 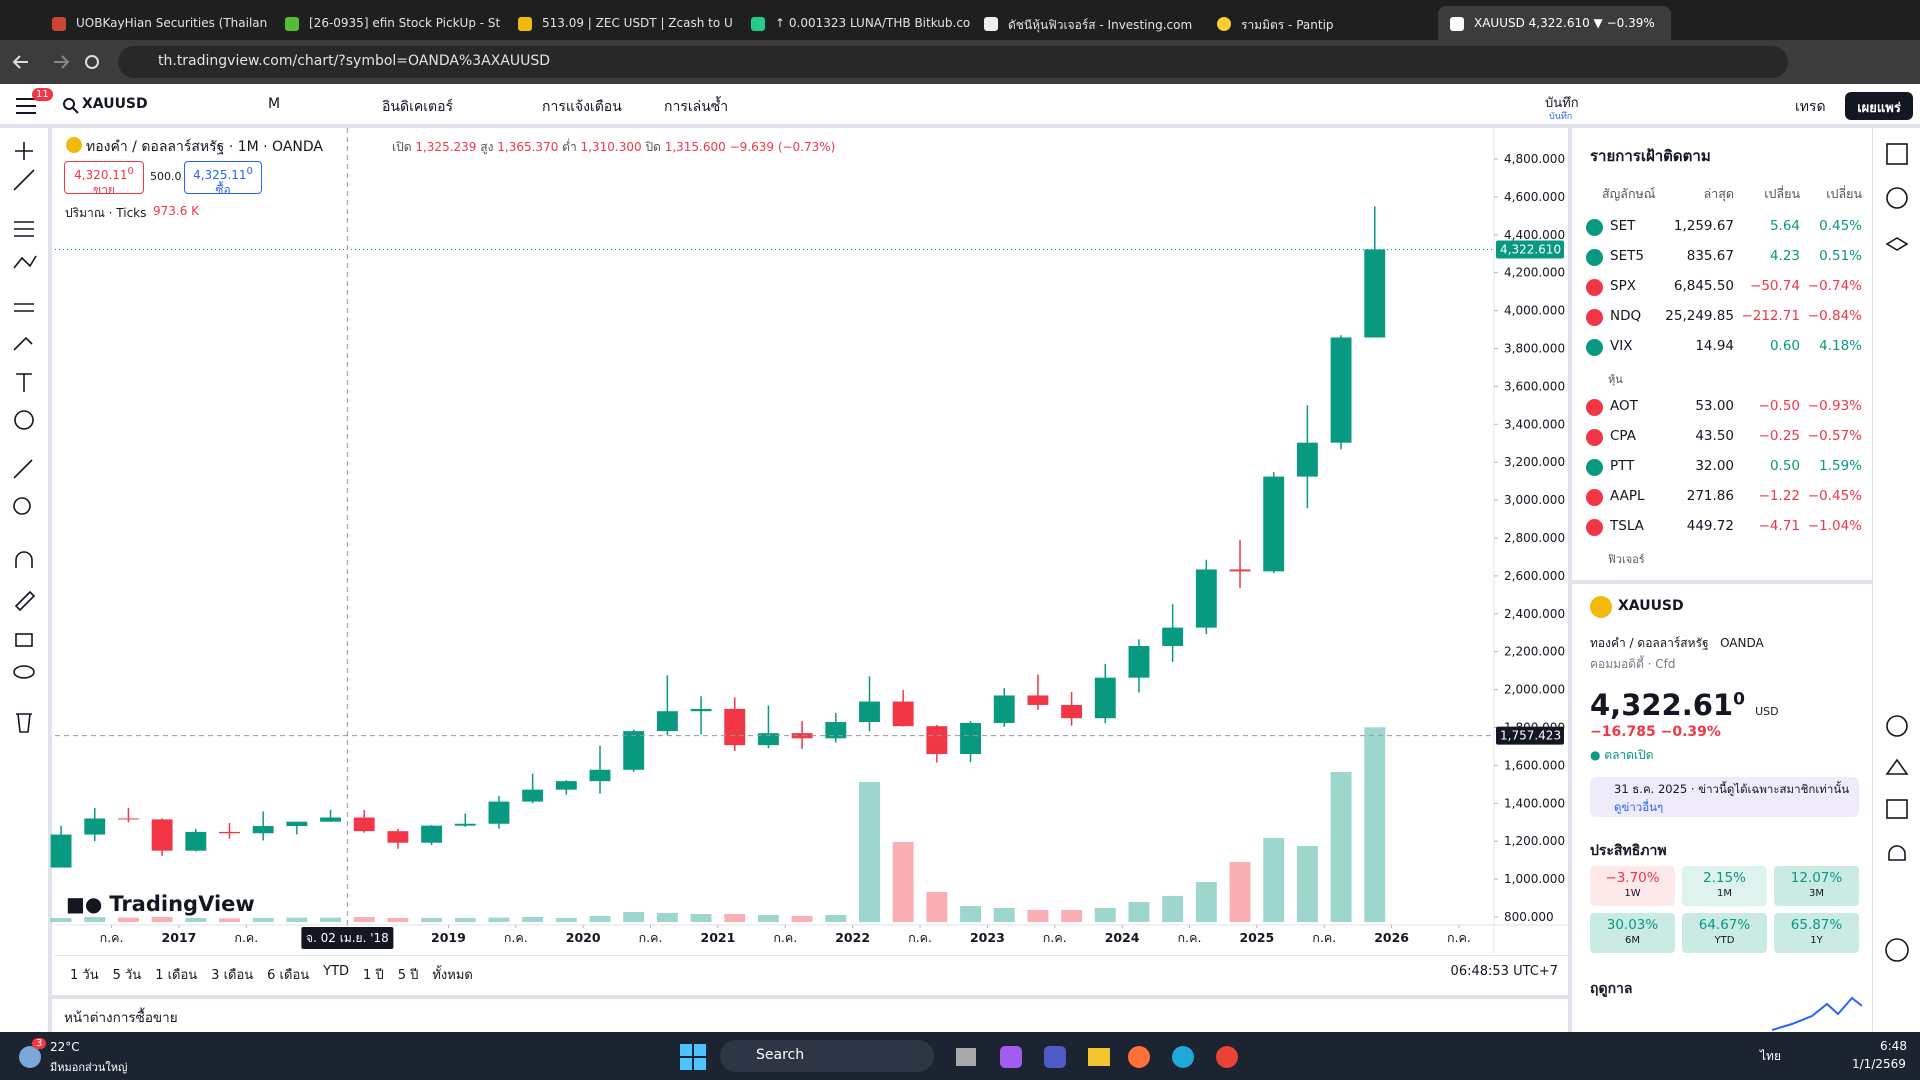 I want to click on buy-button: 4,325.110 ซื้อ, so click(x=223, y=179).